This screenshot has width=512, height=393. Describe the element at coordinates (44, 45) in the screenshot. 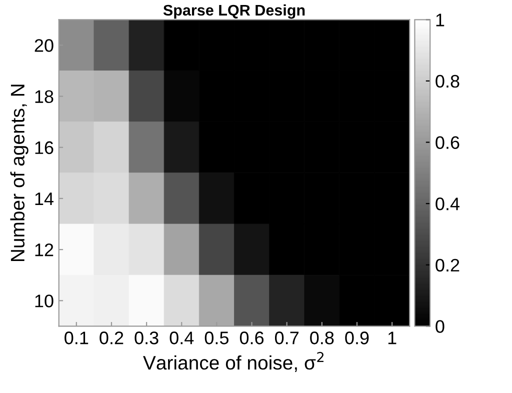

I see `y-tick-label: 20` at that location.